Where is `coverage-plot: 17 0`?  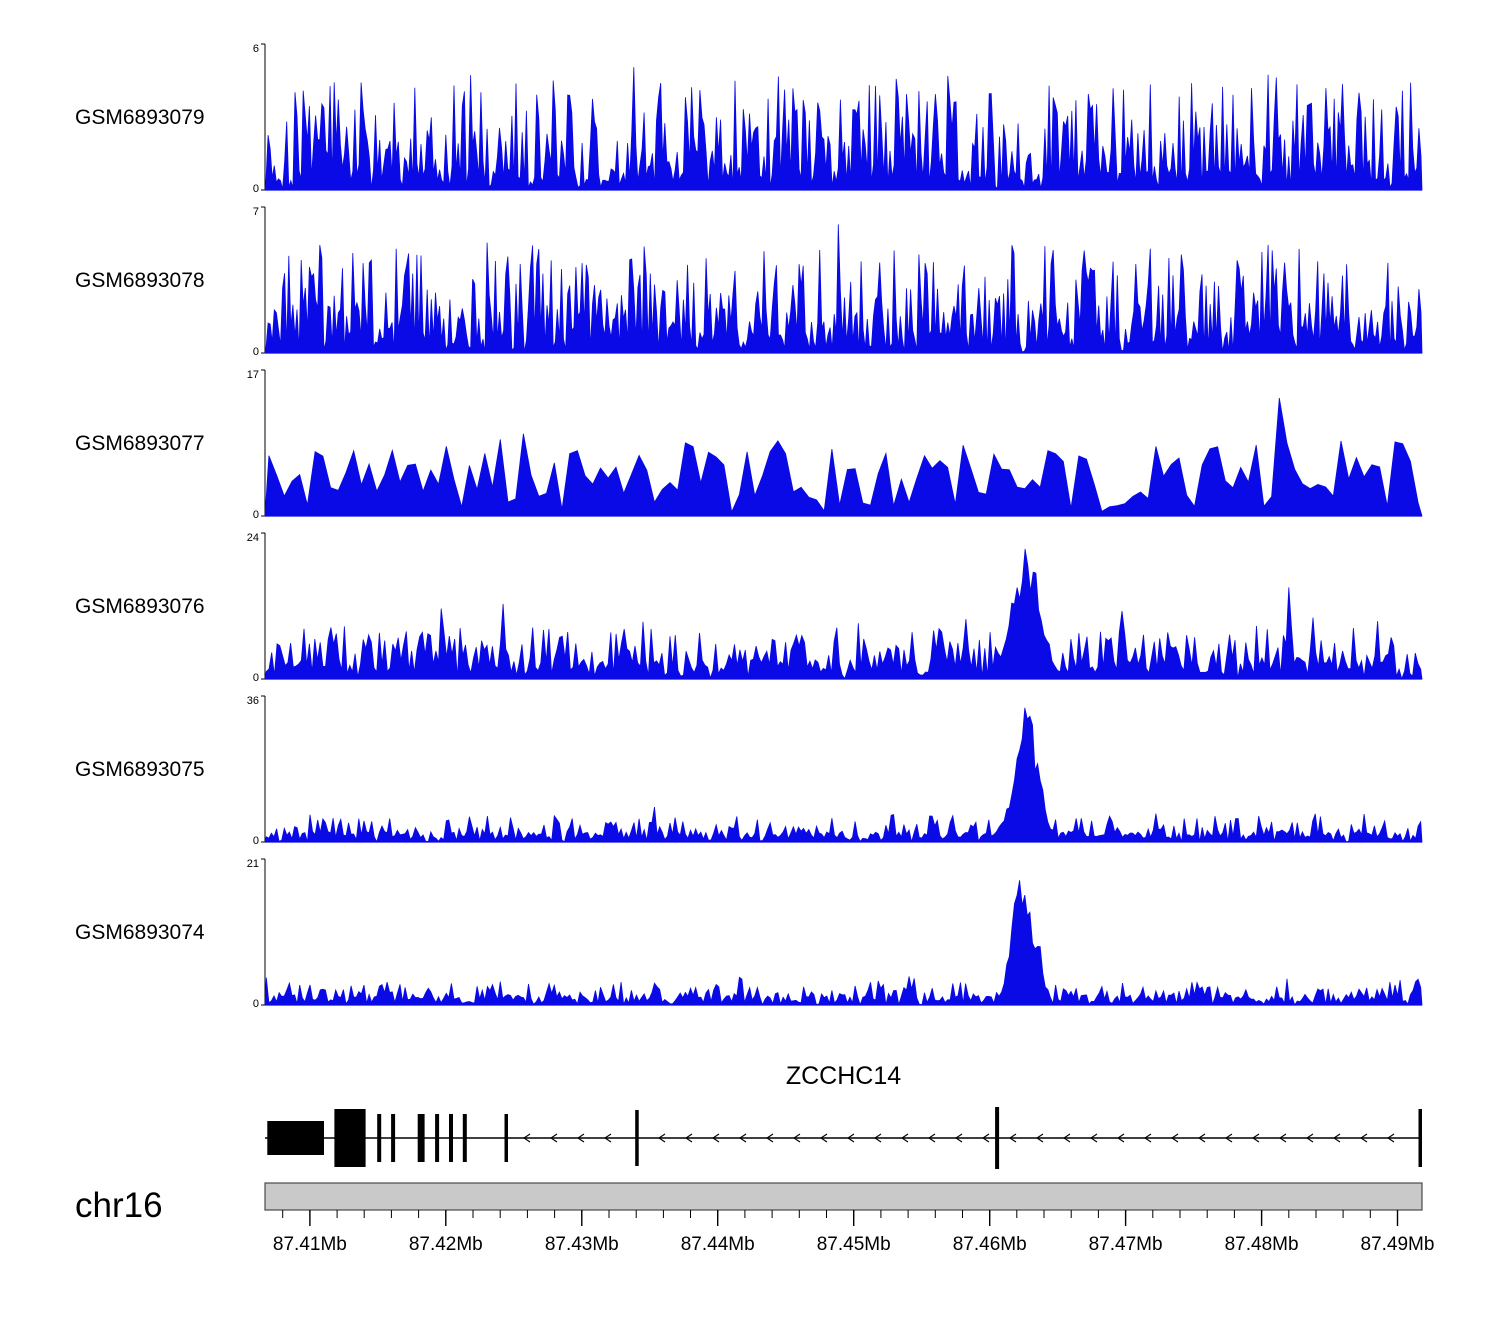
coverage-plot: 17 0 is located at coordinates (835, 445).